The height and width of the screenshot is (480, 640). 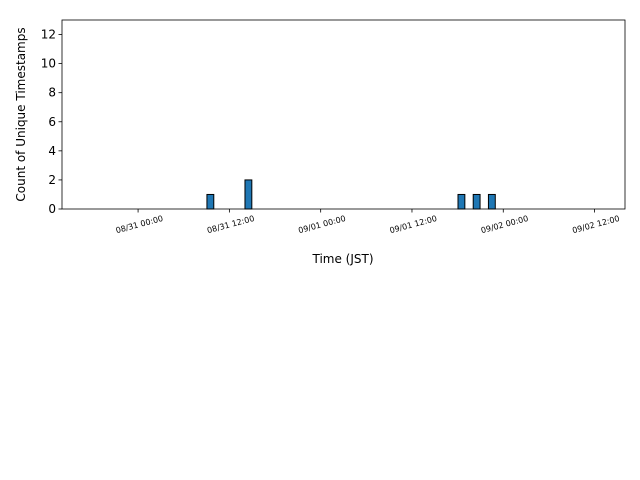 I want to click on x-axis-label: Time (JST), so click(x=342, y=259).